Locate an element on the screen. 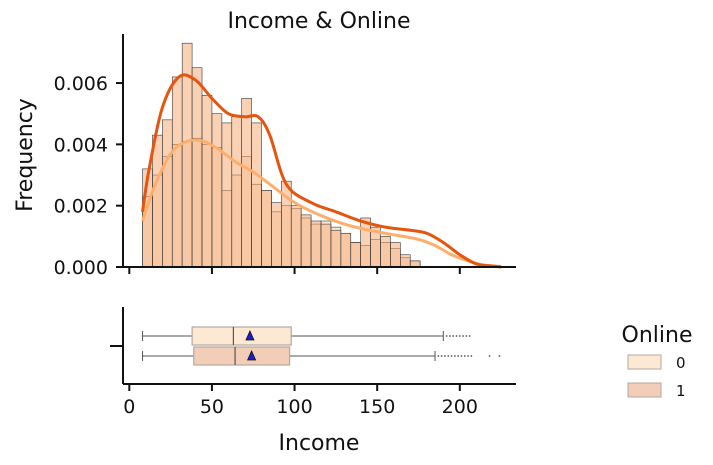 Image resolution: width=713 pixels, height=465 pixels. legend-label-1: 1 is located at coordinates (681, 391).